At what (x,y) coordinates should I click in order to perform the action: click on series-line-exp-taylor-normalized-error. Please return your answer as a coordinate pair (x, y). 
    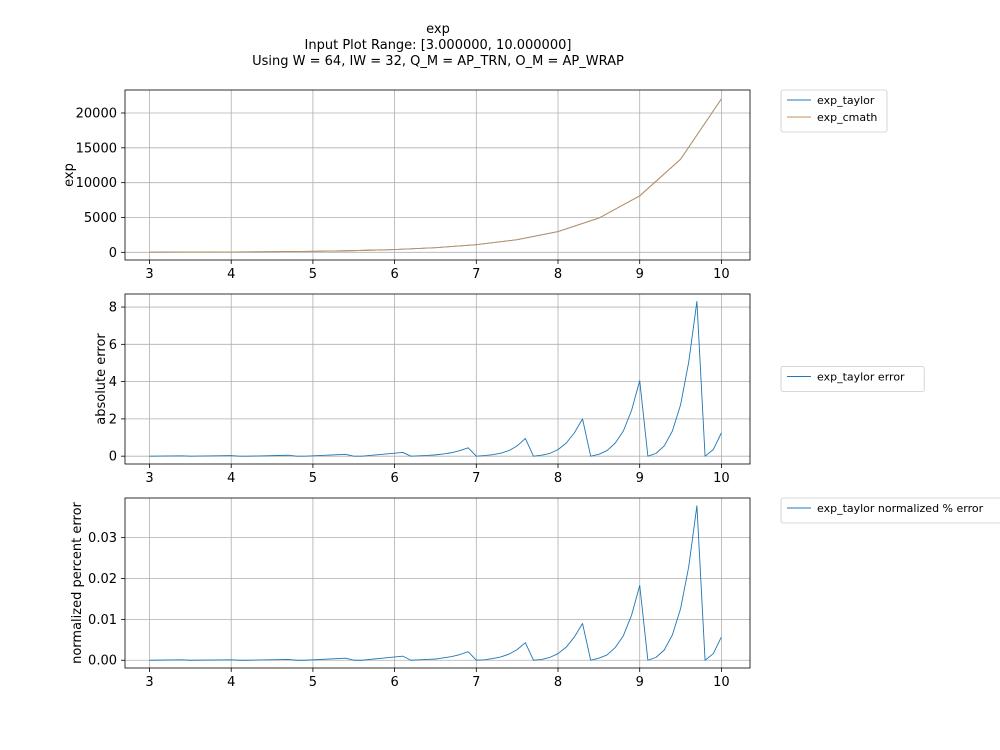
    Looking at the image, I should click on (435, 583).